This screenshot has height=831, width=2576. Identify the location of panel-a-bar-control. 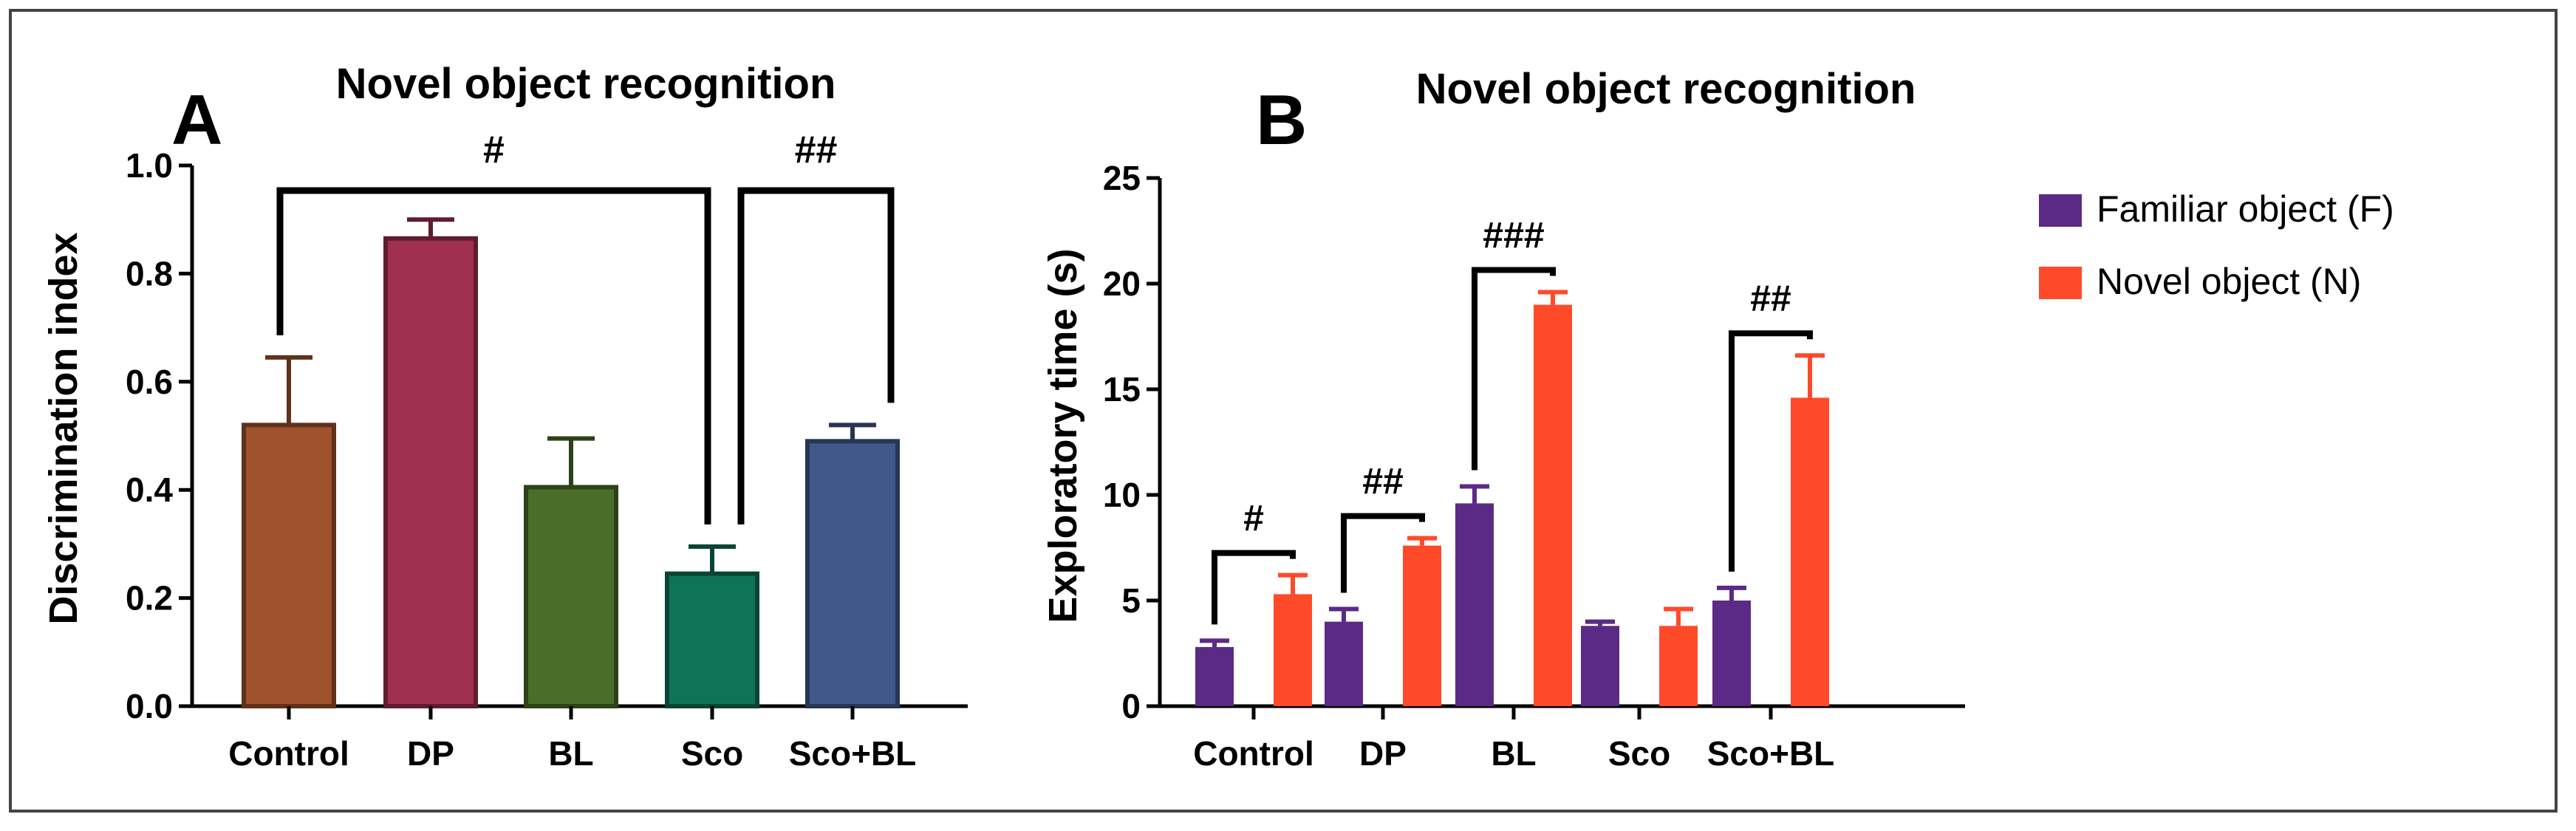
(289, 565).